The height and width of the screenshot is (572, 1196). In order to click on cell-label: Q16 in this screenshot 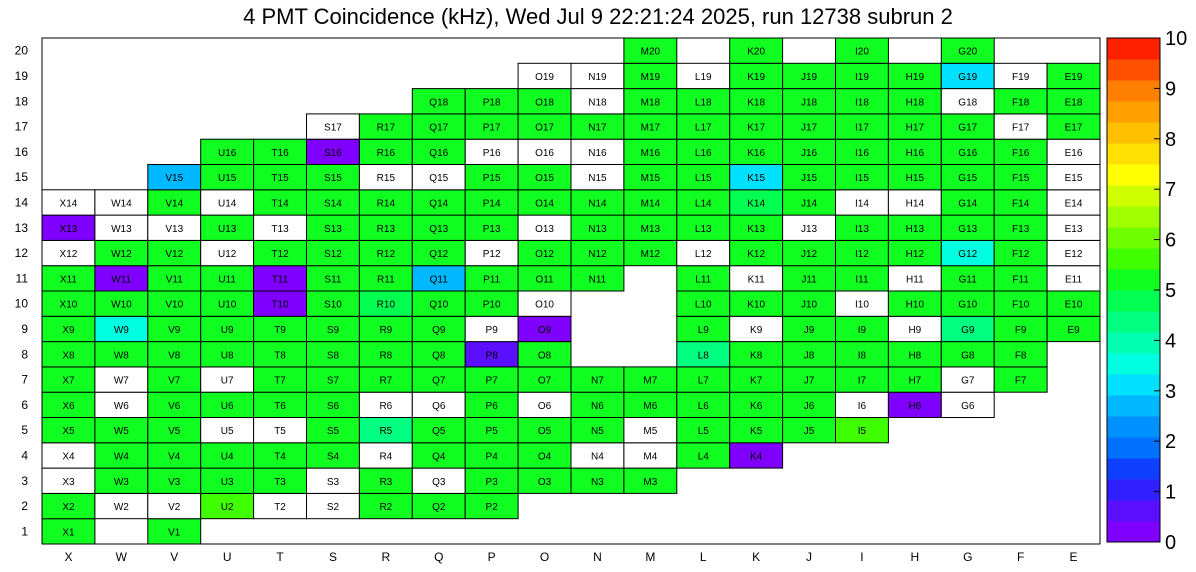, I will do `click(438, 153)`.